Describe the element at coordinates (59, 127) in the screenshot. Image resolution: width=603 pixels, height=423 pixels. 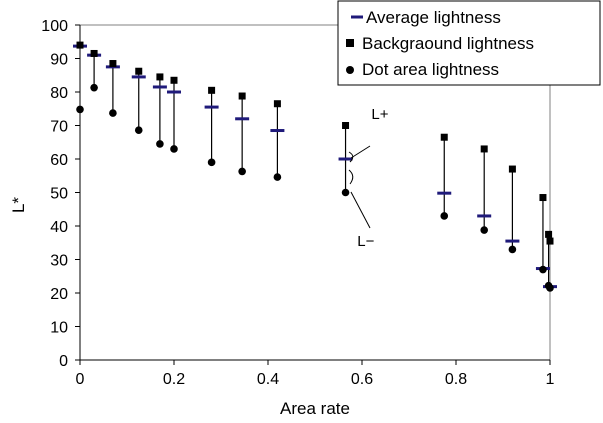
I see `y-tick-label: 70` at that location.